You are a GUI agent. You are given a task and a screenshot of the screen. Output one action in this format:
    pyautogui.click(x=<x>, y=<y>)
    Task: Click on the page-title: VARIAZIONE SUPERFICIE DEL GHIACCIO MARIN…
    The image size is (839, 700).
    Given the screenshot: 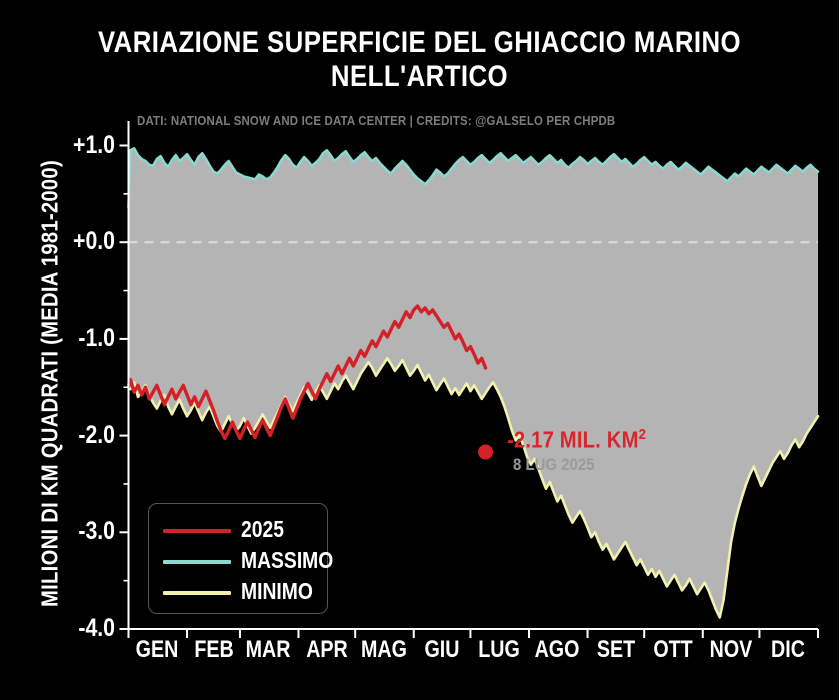 What is the action you would take?
    pyautogui.click(x=419, y=59)
    